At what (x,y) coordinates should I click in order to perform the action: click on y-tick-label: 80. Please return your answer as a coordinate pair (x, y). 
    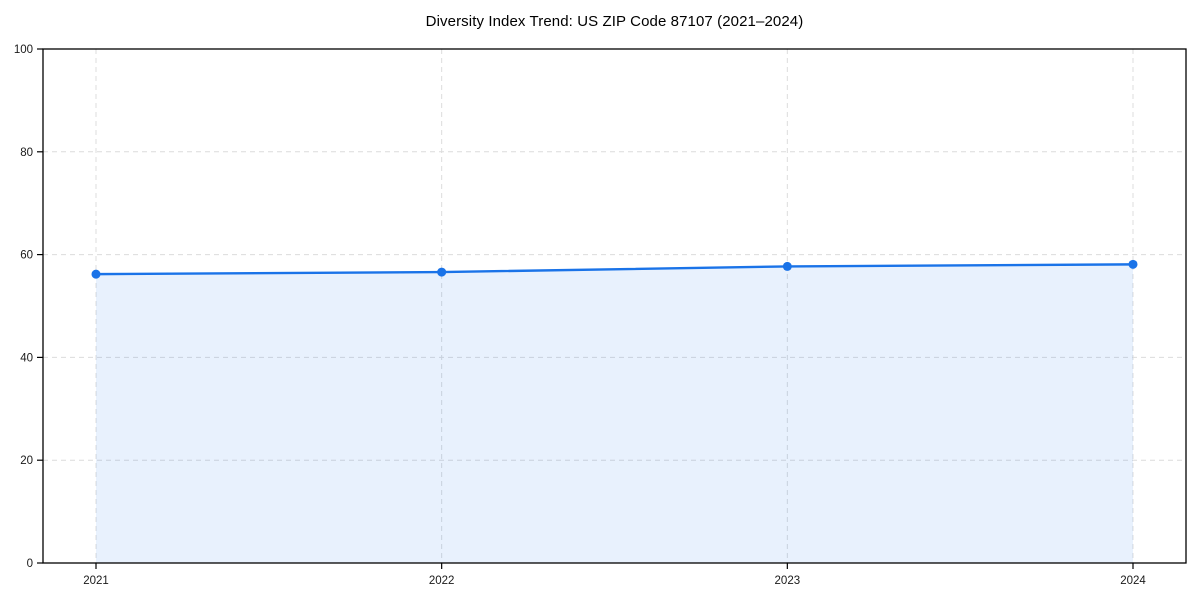
    Looking at the image, I should click on (26, 153).